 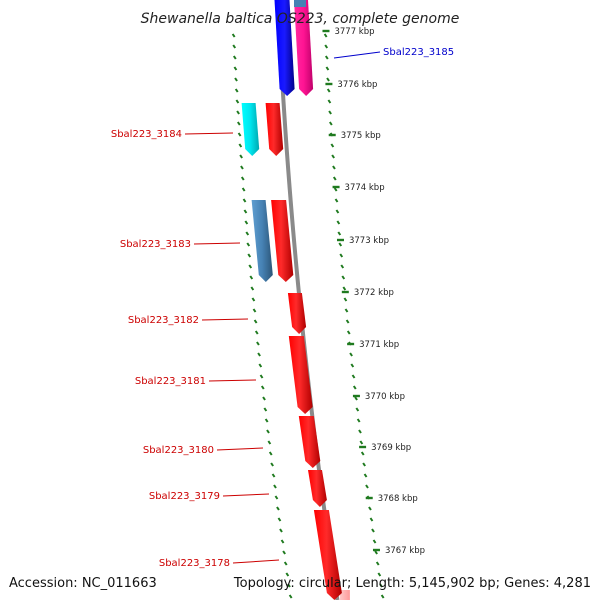 What do you see at coordinates (184, 496) in the screenshot?
I see `gene-label: Sbal223_3179` at bounding box center [184, 496].